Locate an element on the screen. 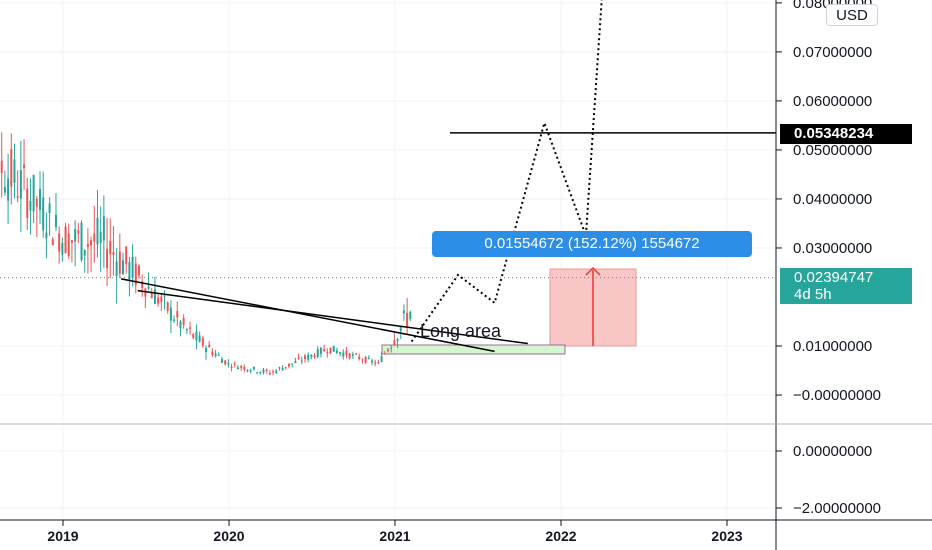 This screenshot has height=550, width=932. current-price-value: 0.02394747 is located at coordinates (834, 277).